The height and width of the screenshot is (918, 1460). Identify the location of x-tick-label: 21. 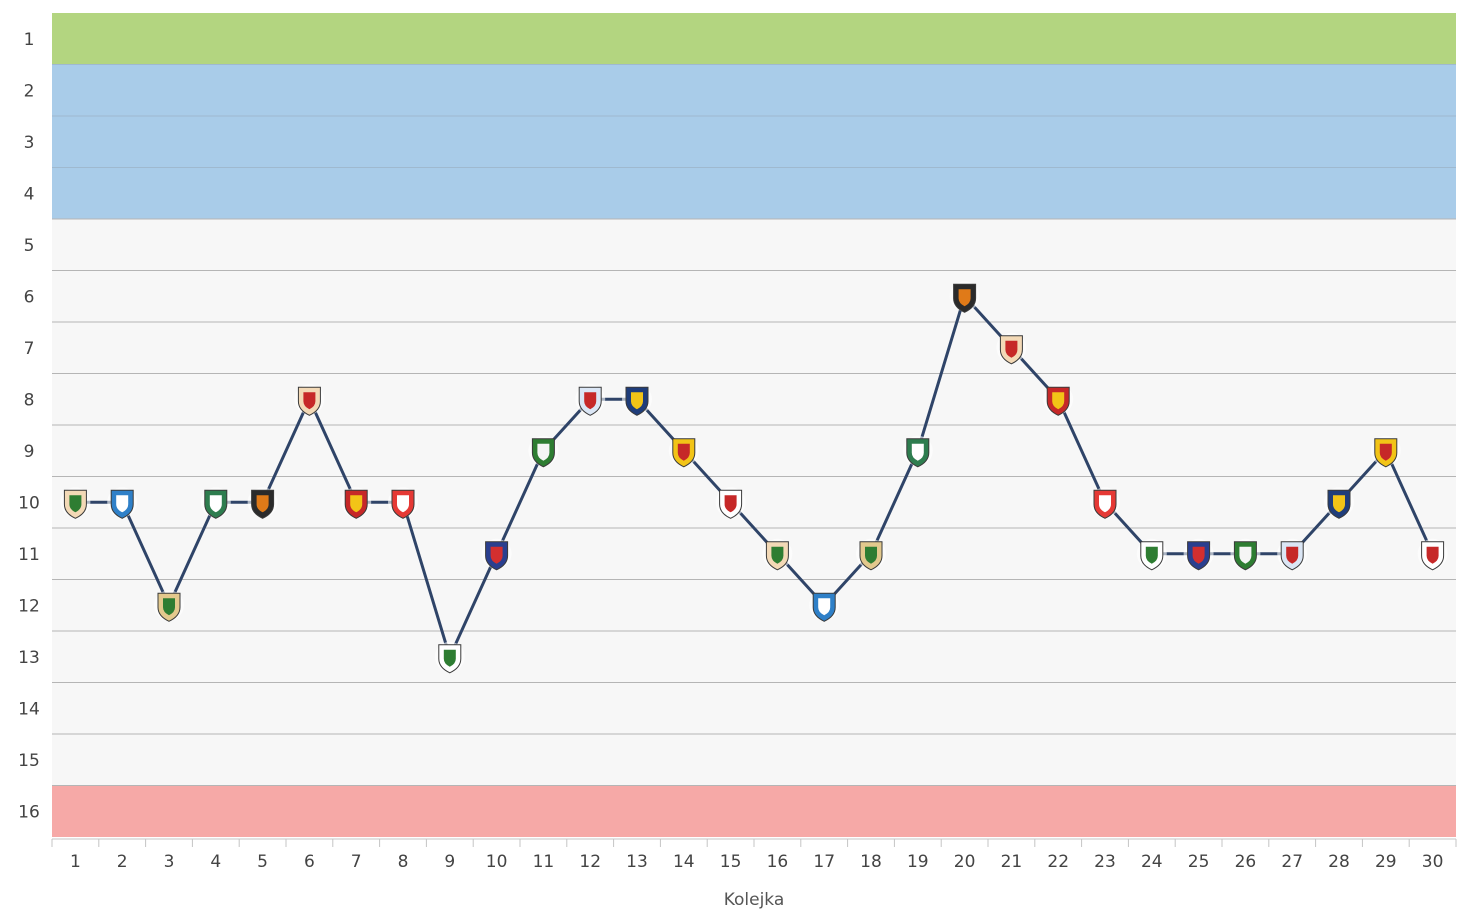
(1012, 862).